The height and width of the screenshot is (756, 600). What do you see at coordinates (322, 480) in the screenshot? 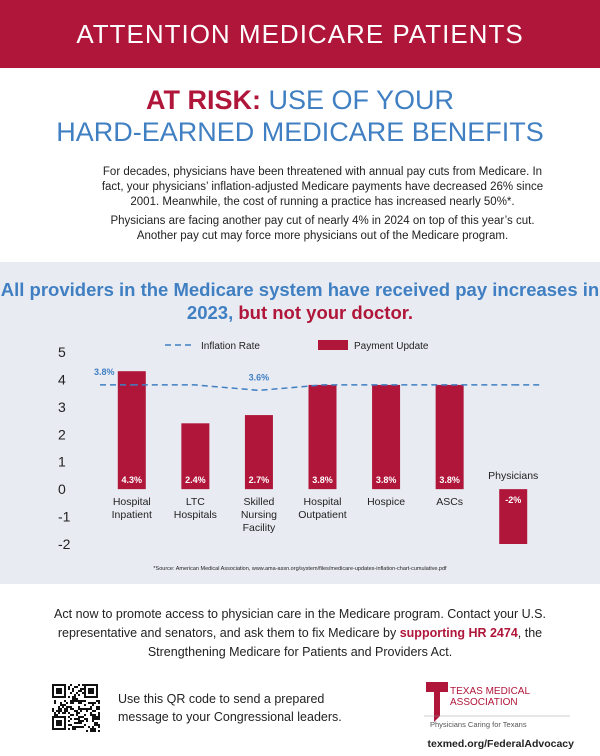
I see `data-label: 3.8%` at bounding box center [322, 480].